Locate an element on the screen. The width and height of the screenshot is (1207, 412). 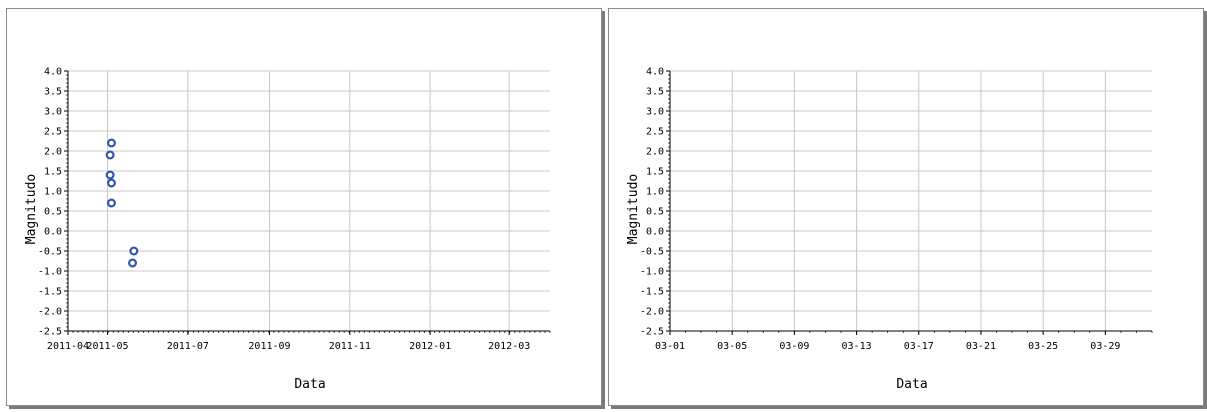
x-tick-label: 2011-07 is located at coordinates (188, 346).